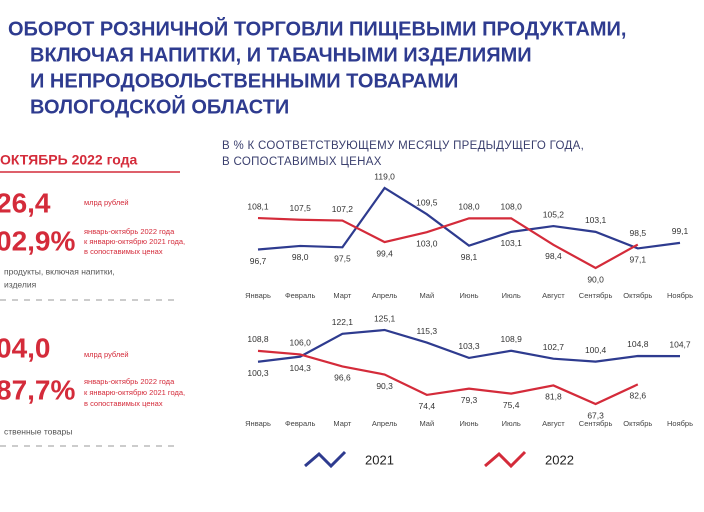  Describe the element at coordinates (469, 400) in the screenshot. I see `data-label: 79,3` at that location.